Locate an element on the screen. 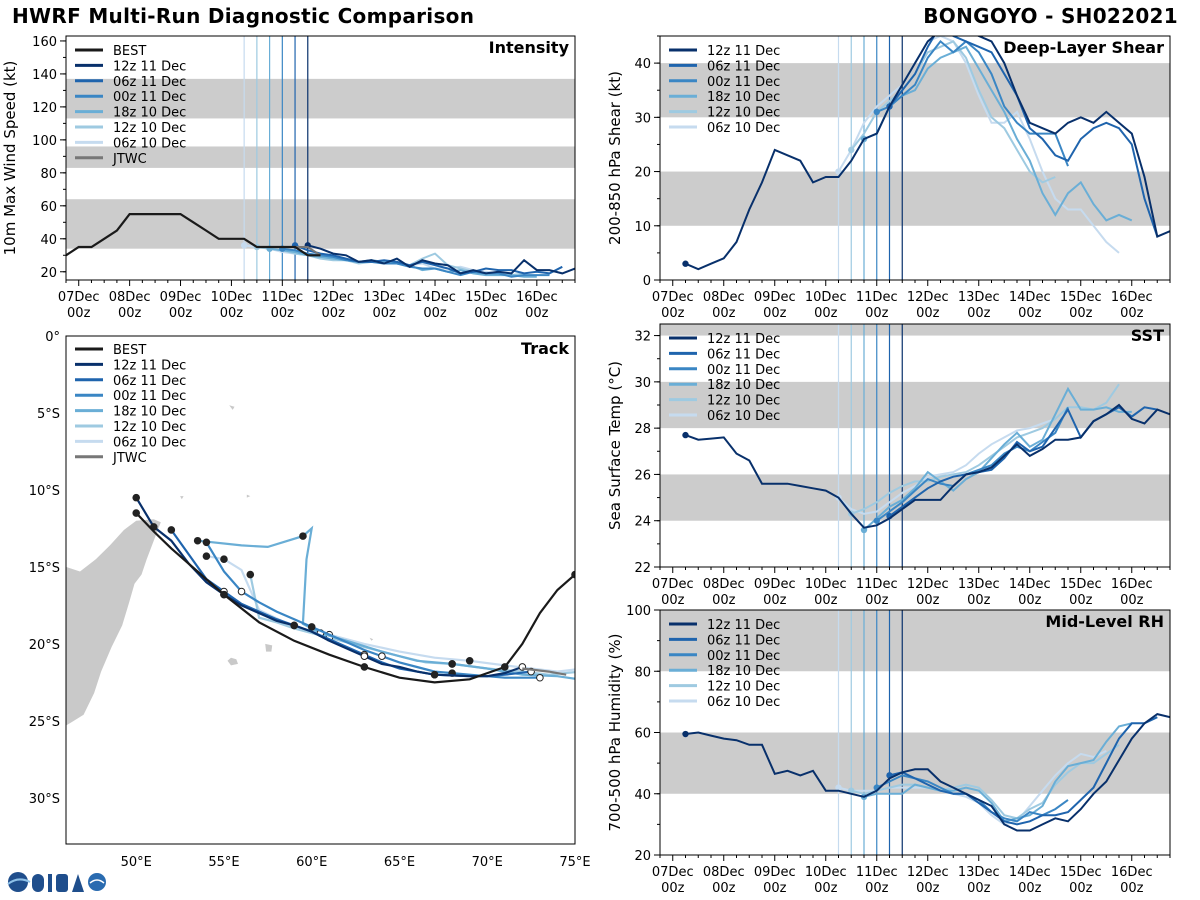 This screenshot has height=900, width=1200. track-marker-00z-11-dec is located at coordinates (540, 677).